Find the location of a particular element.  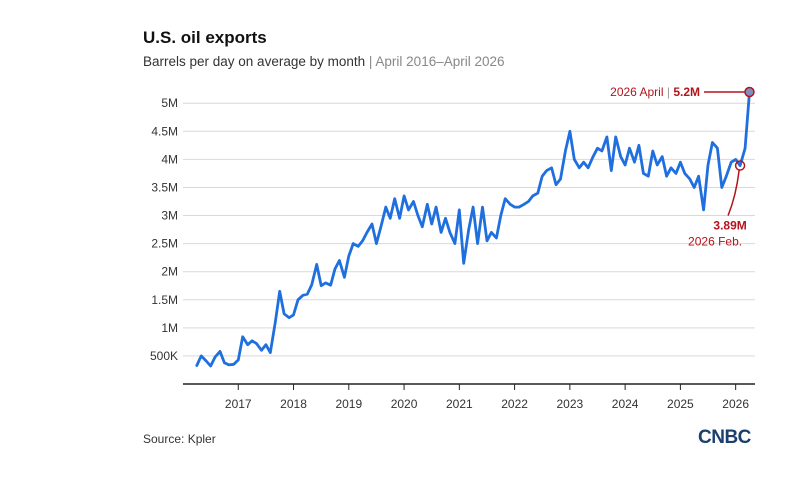

y-tick-label: 3M is located at coordinates (169, 216).